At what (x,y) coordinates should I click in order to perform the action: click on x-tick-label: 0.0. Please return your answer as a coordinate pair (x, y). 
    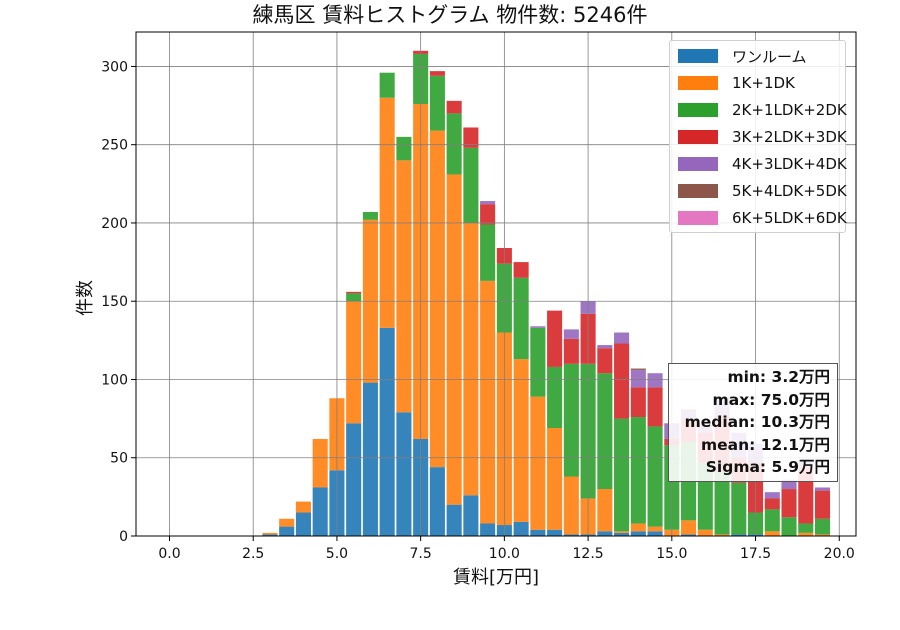
    Looking at the image, I should click on (169, 554).